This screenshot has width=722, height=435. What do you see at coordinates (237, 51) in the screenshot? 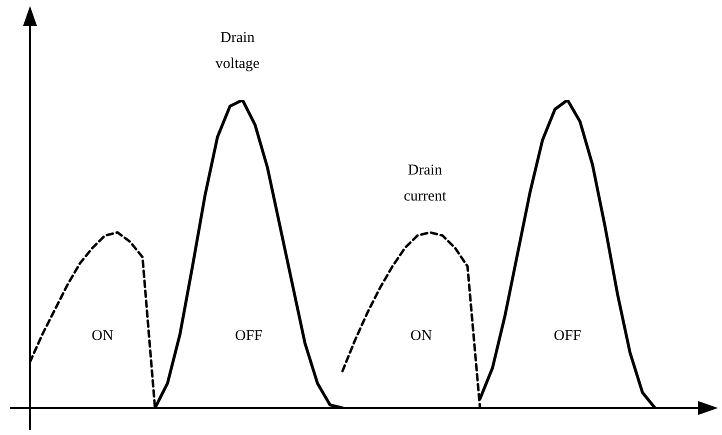
I see `text: Drain voltage` at bounding box center [237, 51].